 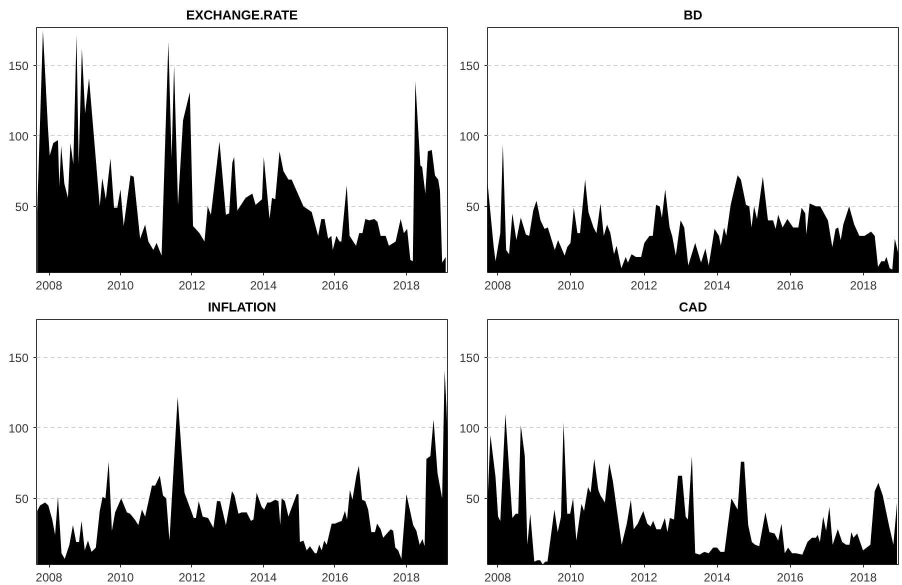 I want to click on chart-title: INFLATION, so click(x=242, y=307).